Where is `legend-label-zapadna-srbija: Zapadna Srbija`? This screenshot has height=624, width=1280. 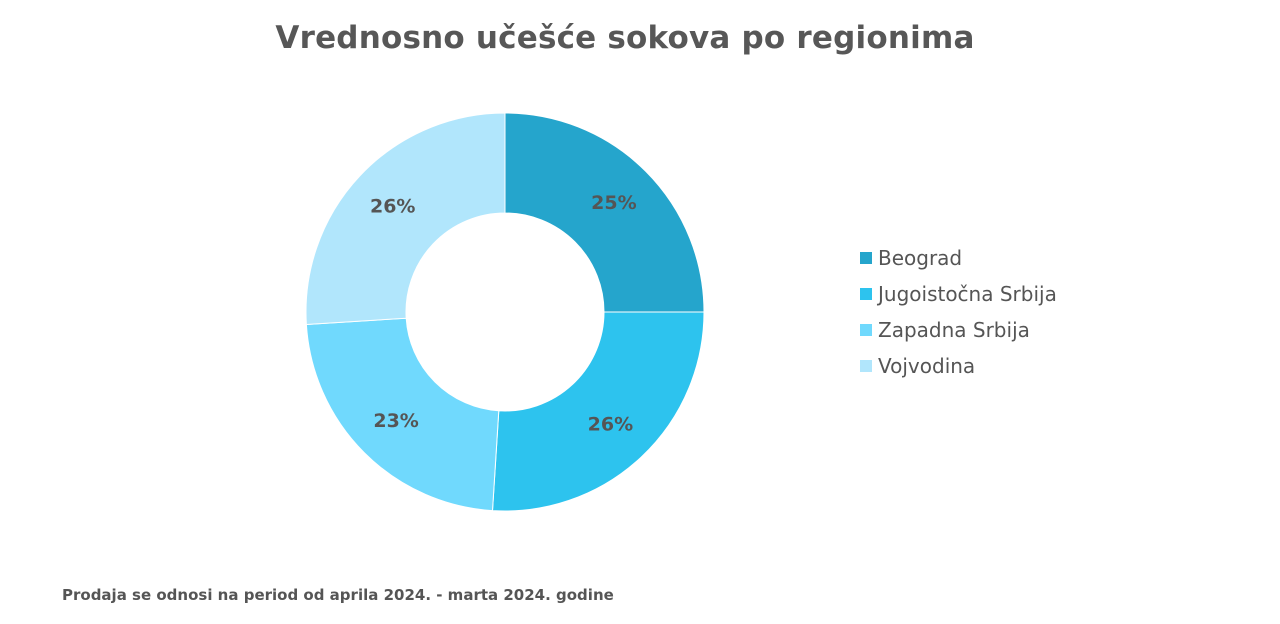
legend-label-zapadna-srbija: Zapadna Srbija is located at coordinates (954, 330).